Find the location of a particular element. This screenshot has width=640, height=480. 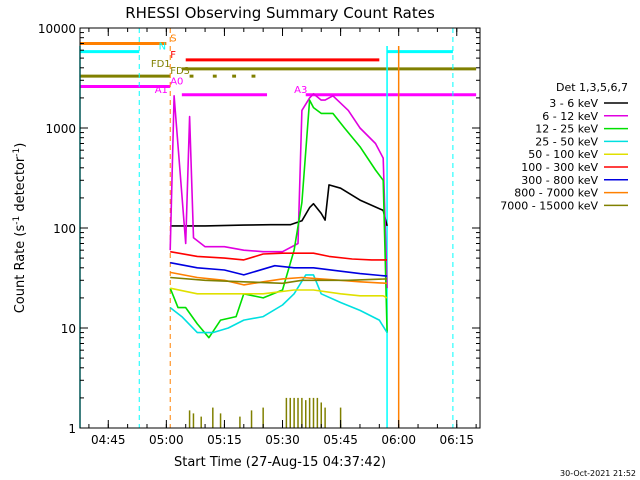

legend-label-0: 3 - 6 keV is located at coordinates (573, 103).